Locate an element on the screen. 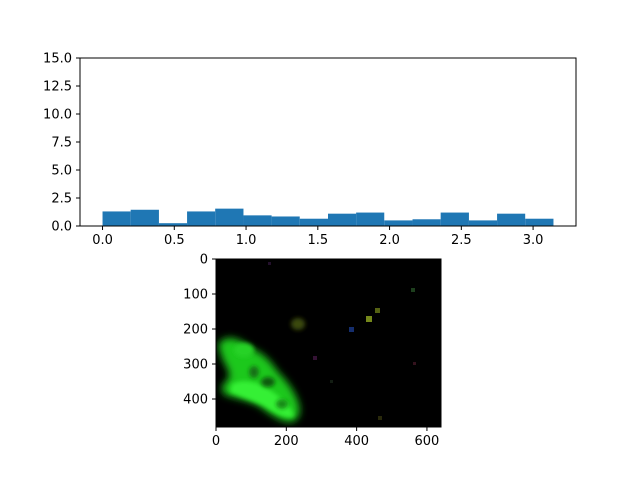 The height and width of the screenshot is (480, 640). image-y-axis: 0 100 200 300 400 is located at coordinates (199, 330).